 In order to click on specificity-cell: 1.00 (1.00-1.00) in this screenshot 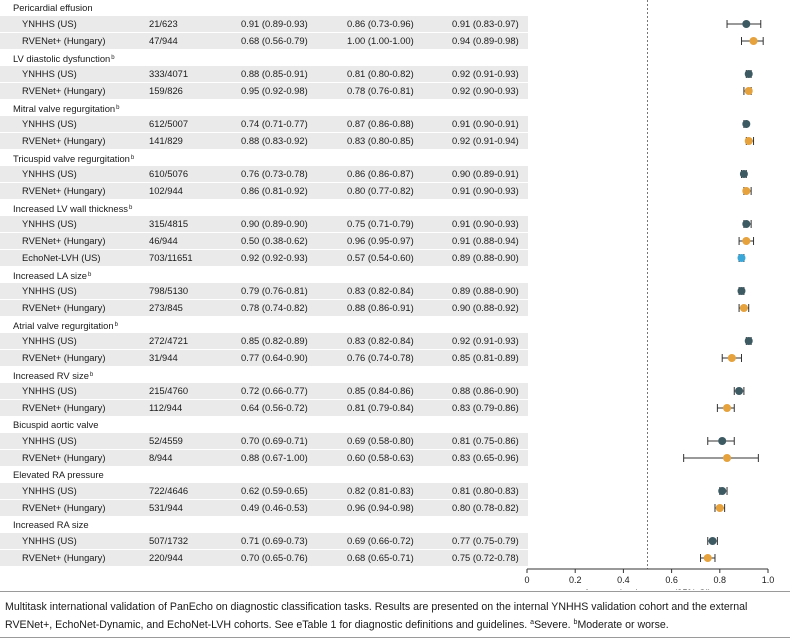, I will do `click(380, 40)`.